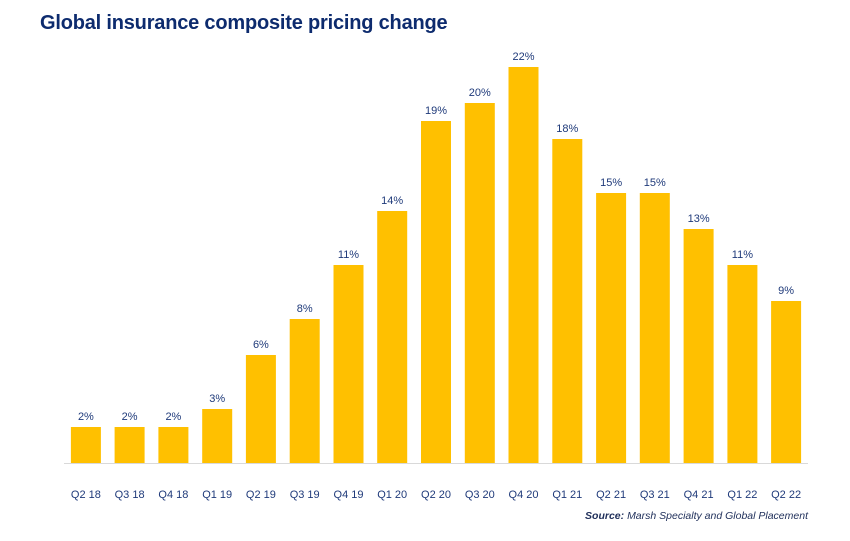 The height and width of the screenshot is (541, 850). What do you see at coordinates (742, 495) in the screenshot?
I see `x-tick-label: Q1 22` at bounding box center [742, 495].